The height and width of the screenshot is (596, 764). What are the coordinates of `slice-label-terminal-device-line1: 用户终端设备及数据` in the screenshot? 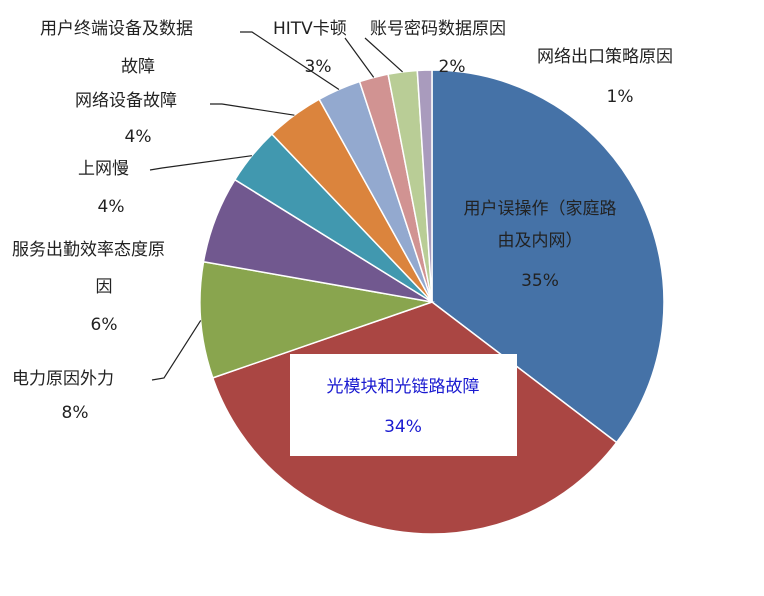 It's located at (116, 29).